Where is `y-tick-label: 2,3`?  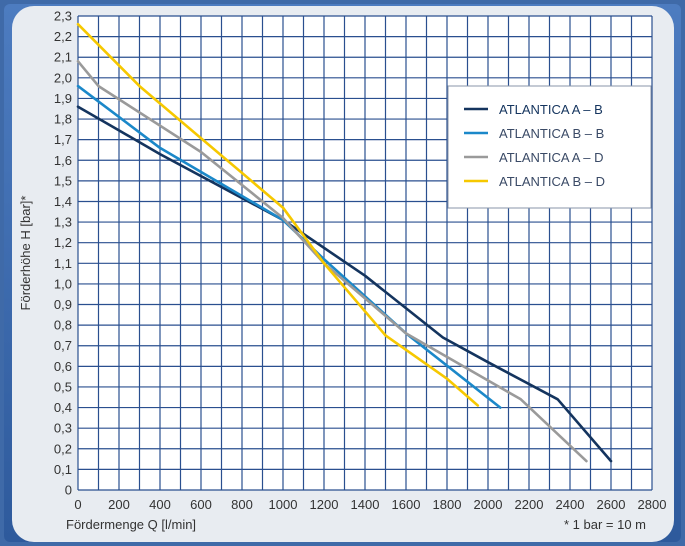
y-tick-label: 2,3 is located at coordinates (63, 16).